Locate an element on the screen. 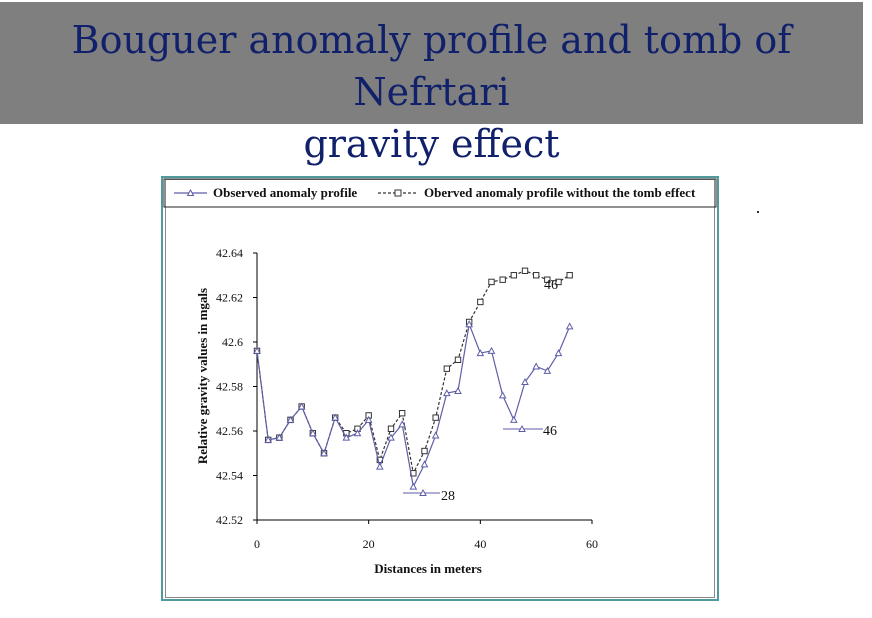 The image size is (872, 618). x-ticks: 0 20 40 60 is located at coordinates (426, 535).